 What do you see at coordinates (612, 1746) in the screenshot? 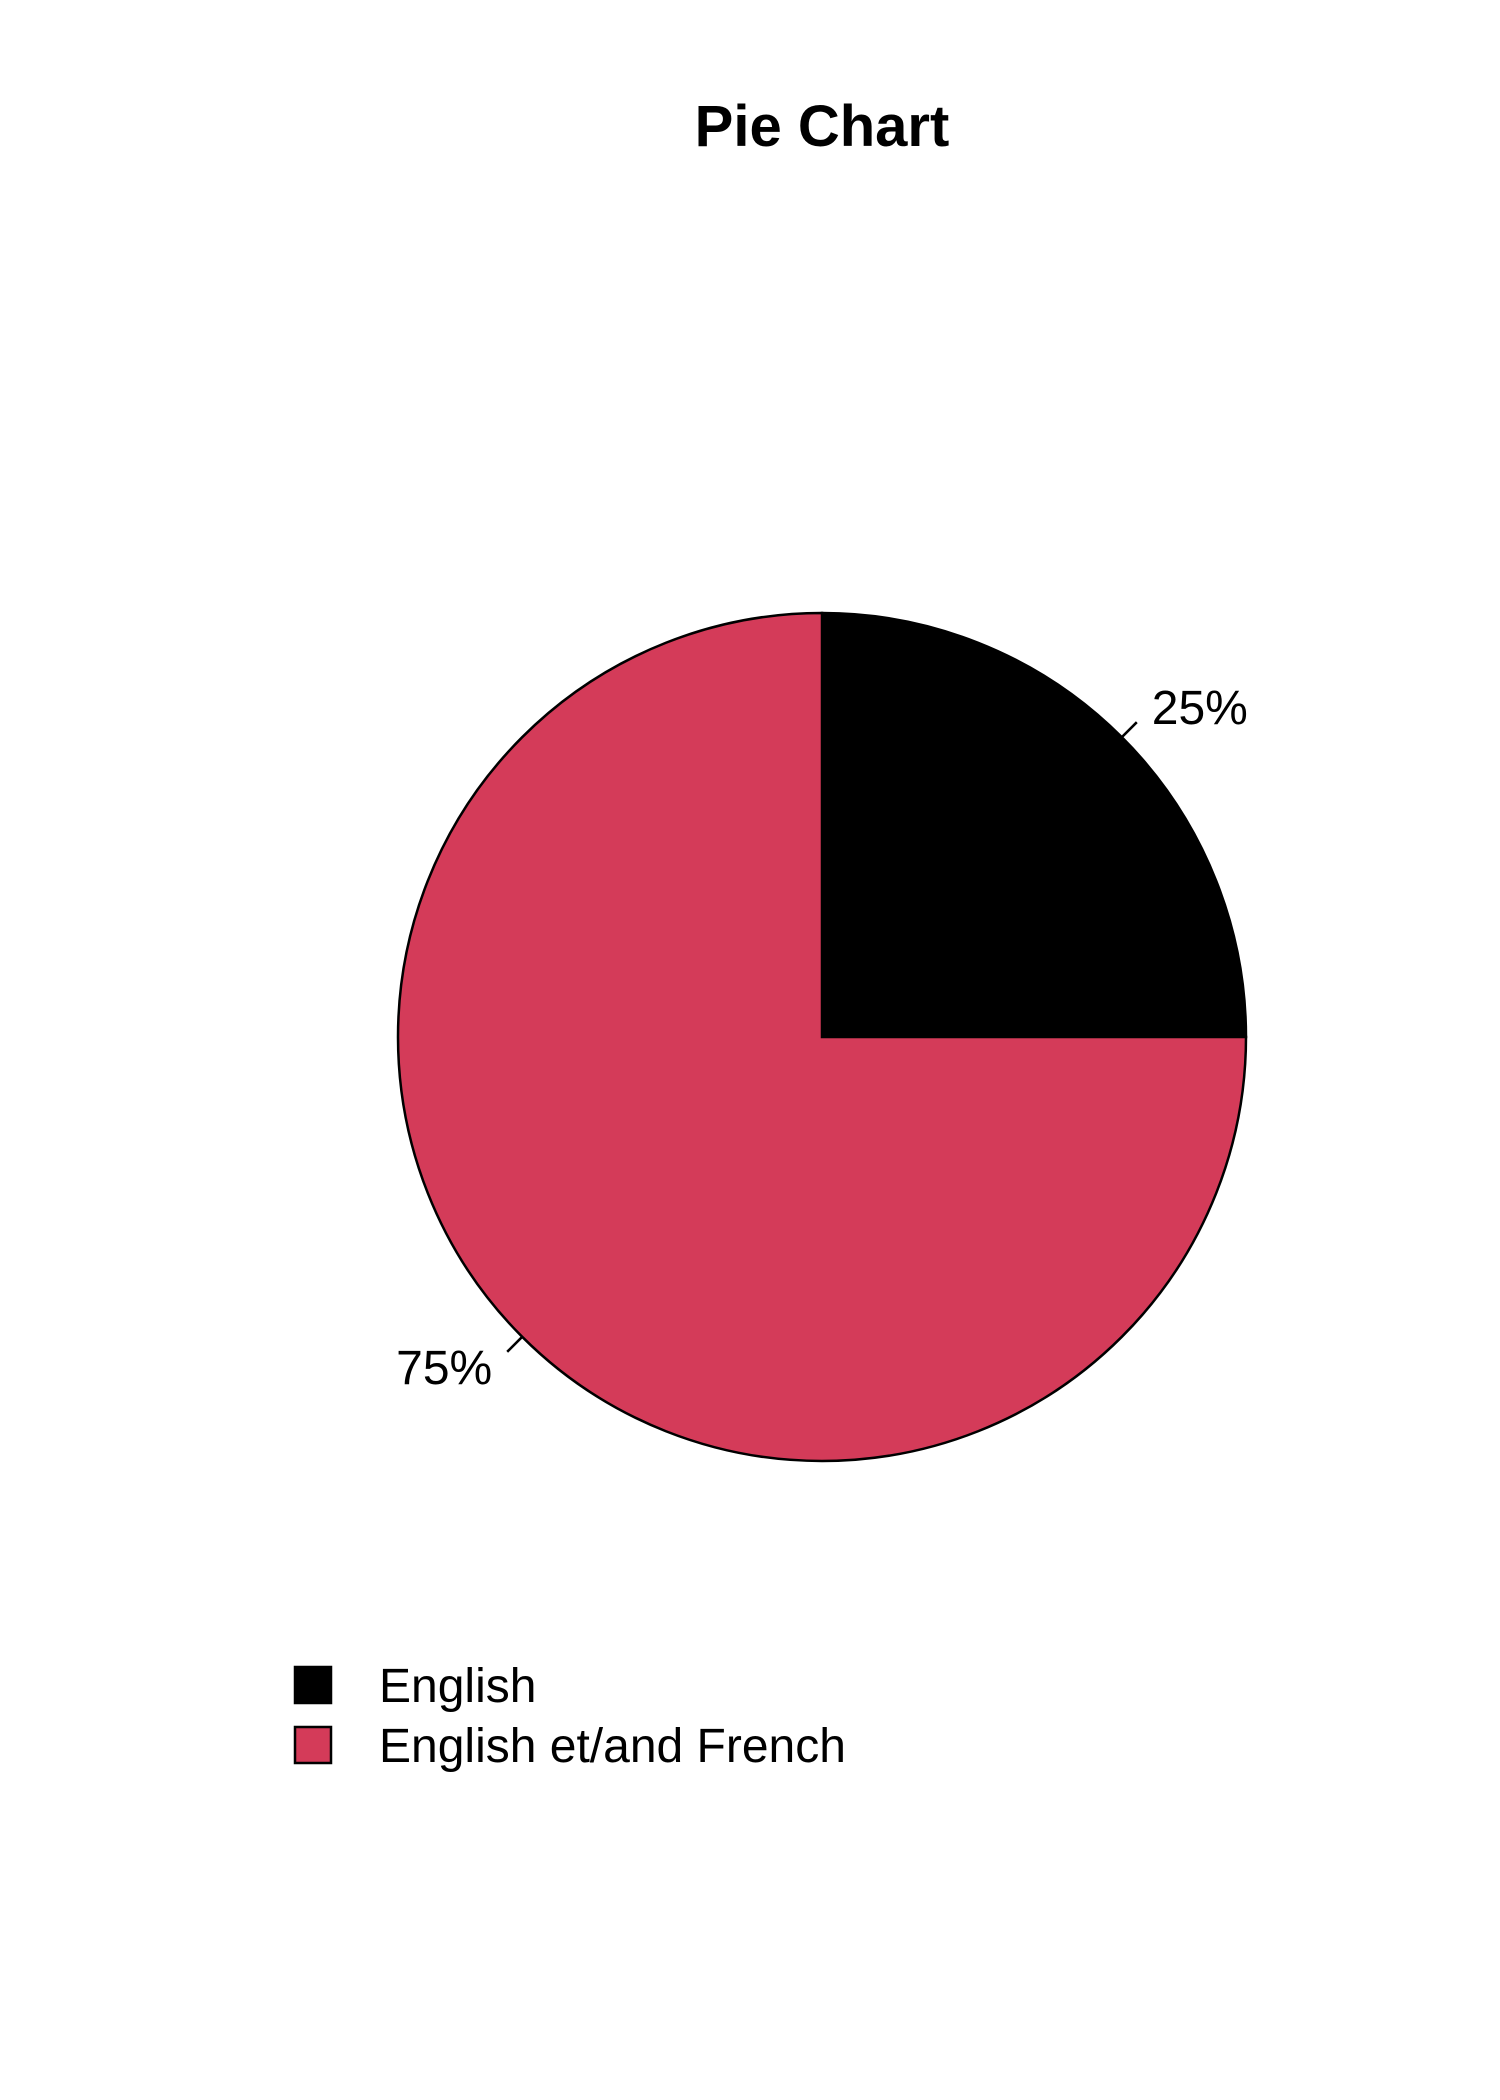
I see `legend-label-2: English et/and French` at bounding box center [612, 1746].